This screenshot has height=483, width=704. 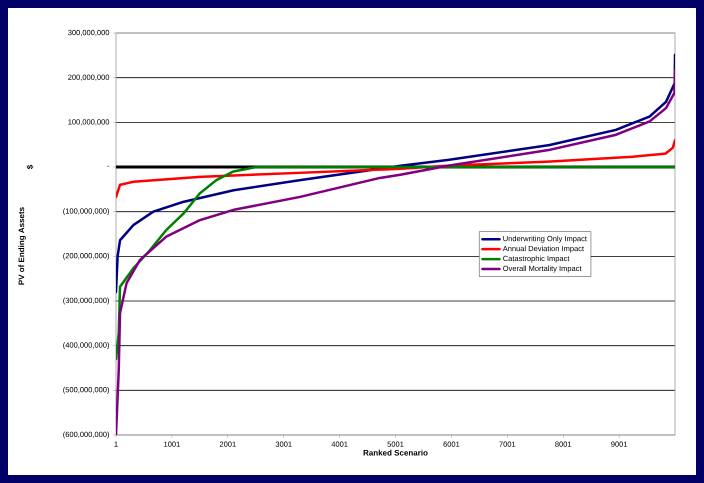 What do you see at coordinates (396, 453) in the screenshot?
I see `x-axis-title: Ranked Scenario` at bounding box center [396, 453].